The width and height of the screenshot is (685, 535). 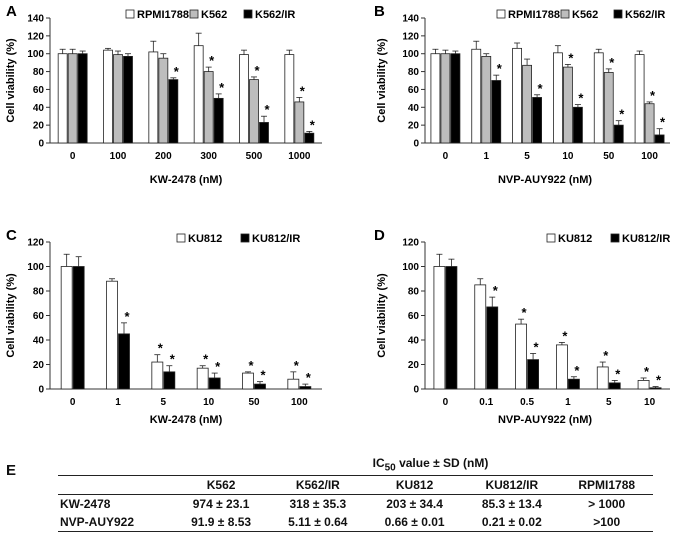 I want to click on x-tick-label: 100, so click(x=299, y=402).